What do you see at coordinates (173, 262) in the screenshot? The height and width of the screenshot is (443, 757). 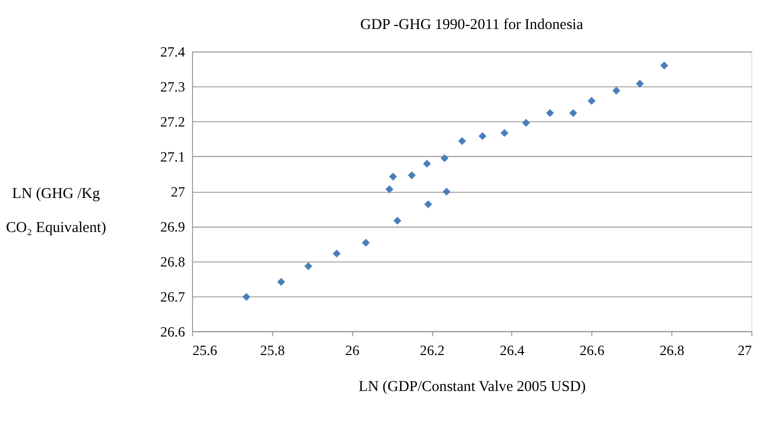 I see `y-tick-label: 26.8` at bounding box center [173, 262].